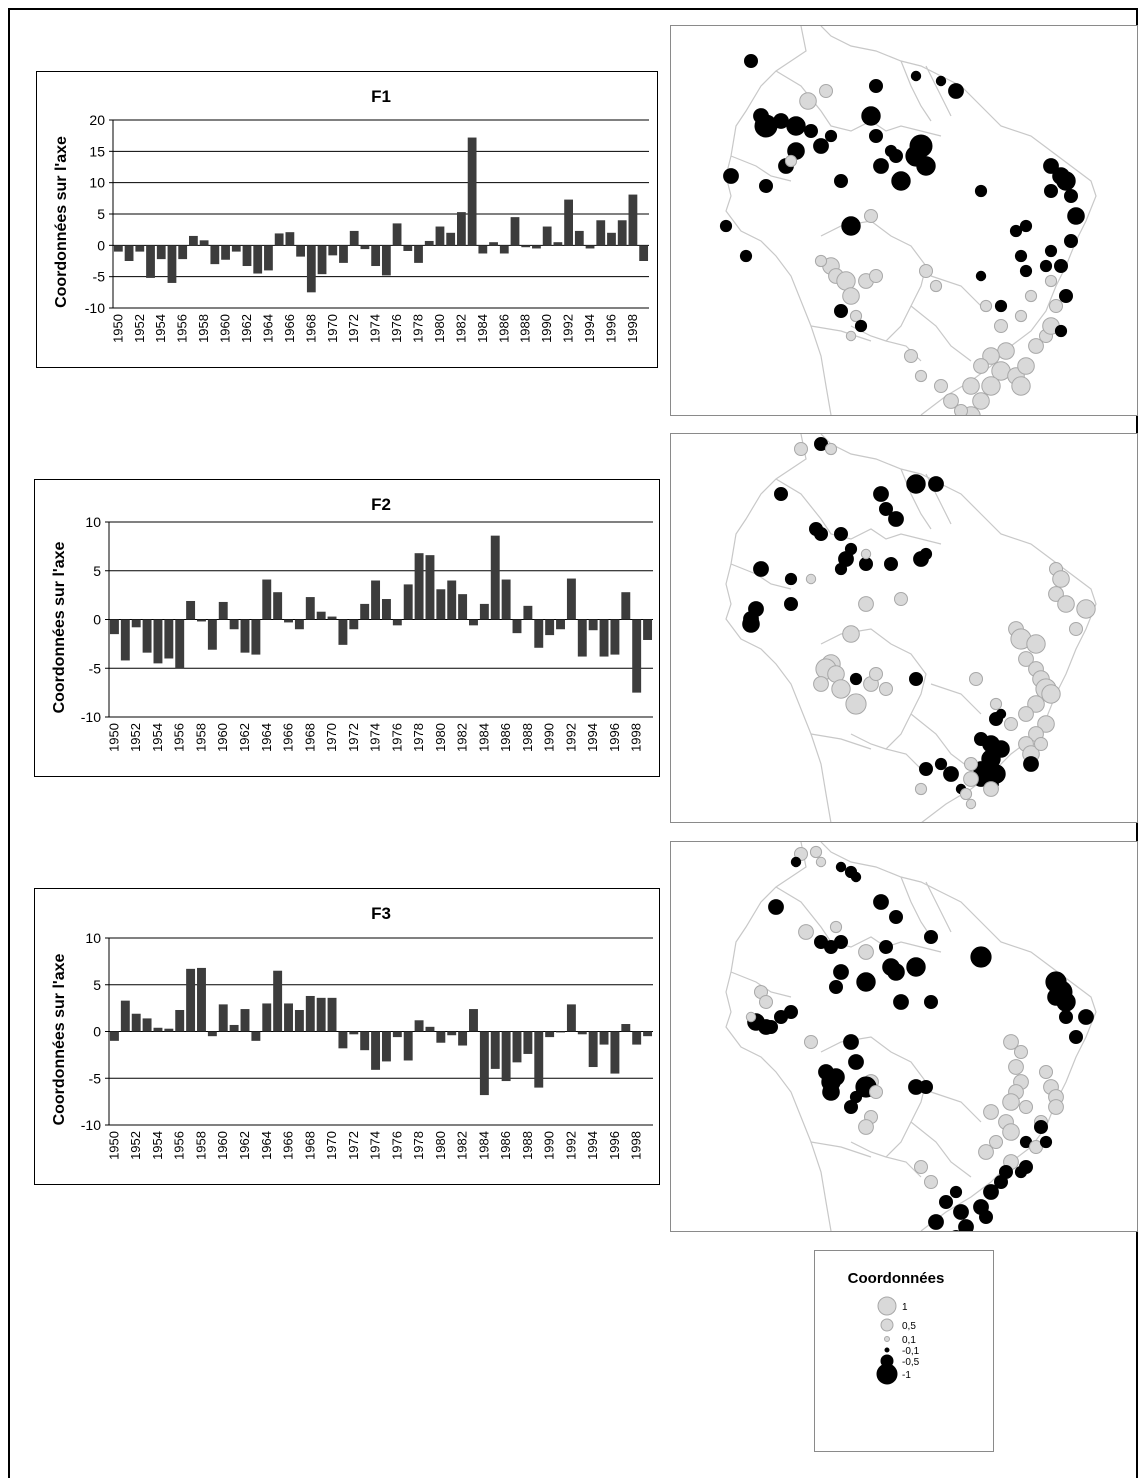  Describe the element at coordinates (118, 248) in the screenshot. I see `bar-1950` at that location.